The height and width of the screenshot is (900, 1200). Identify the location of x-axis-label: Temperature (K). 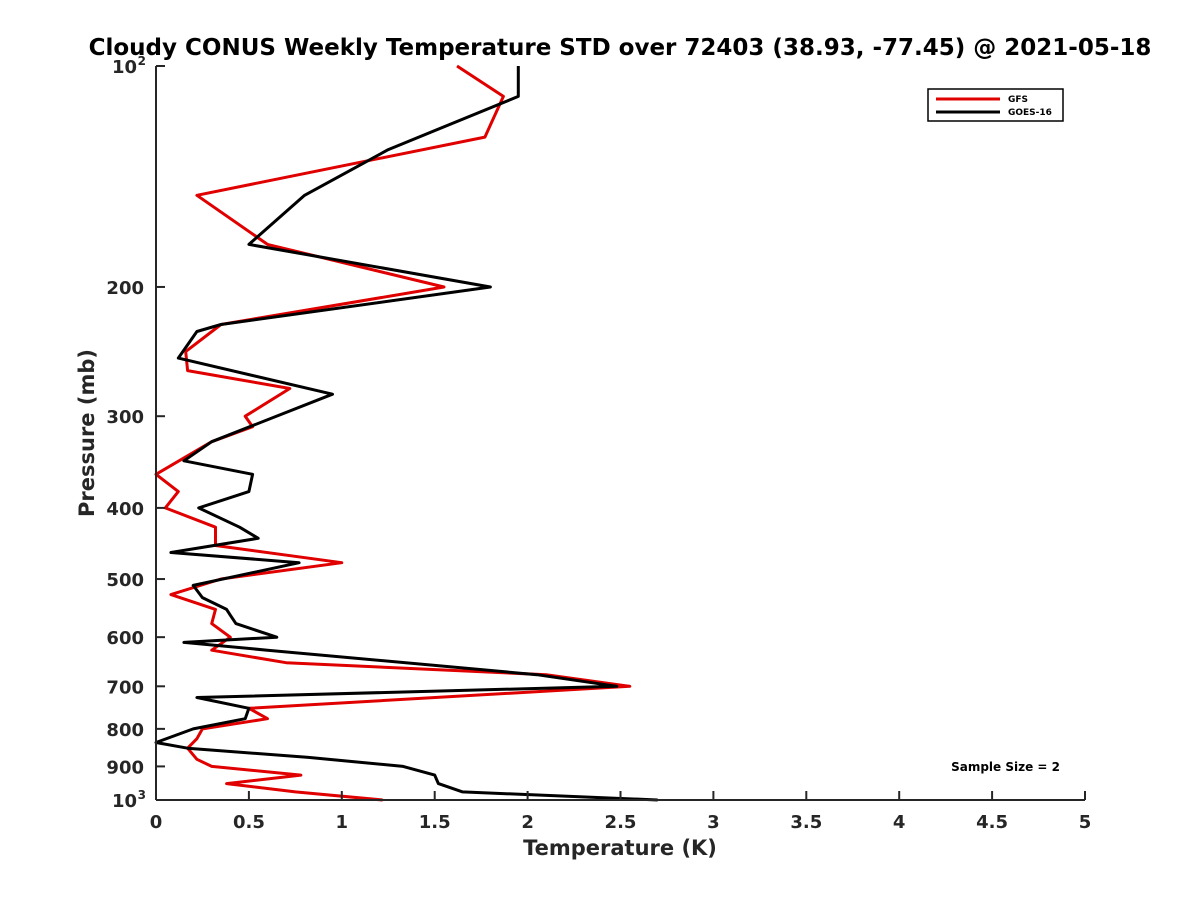
(620, 848).